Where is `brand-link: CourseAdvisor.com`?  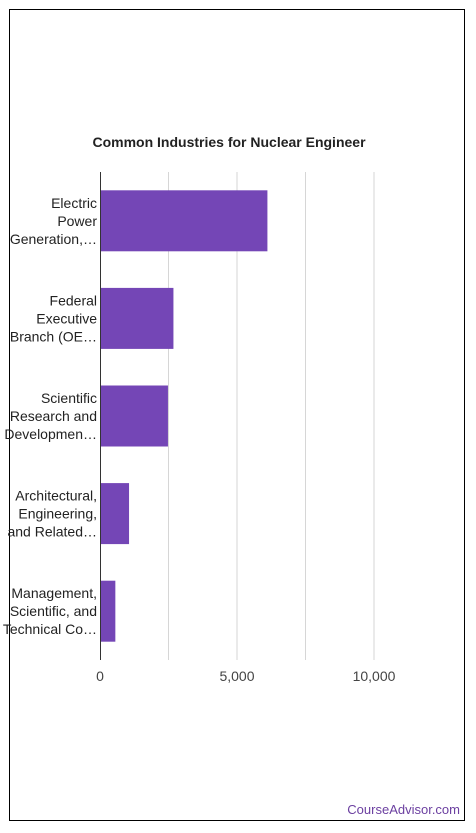 brand-link: CourseAdvisor.com is located at coordinates (403, 809).